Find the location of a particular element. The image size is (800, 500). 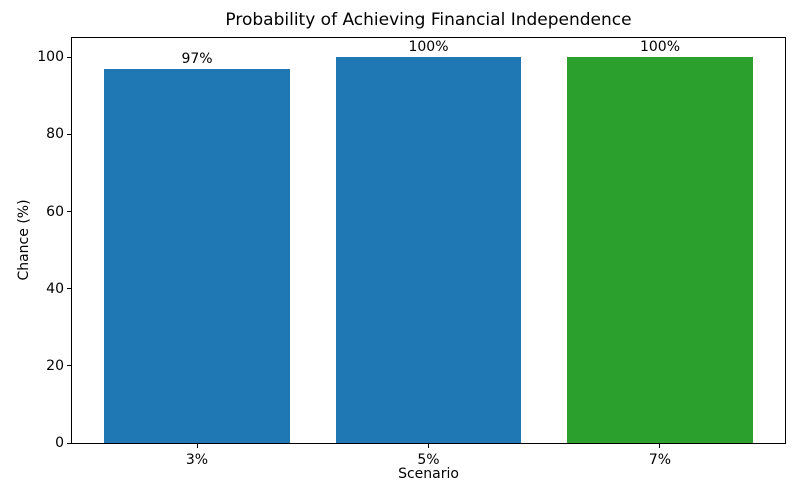

y-tick-label-60: 60 is located at coordinates (55, 211).